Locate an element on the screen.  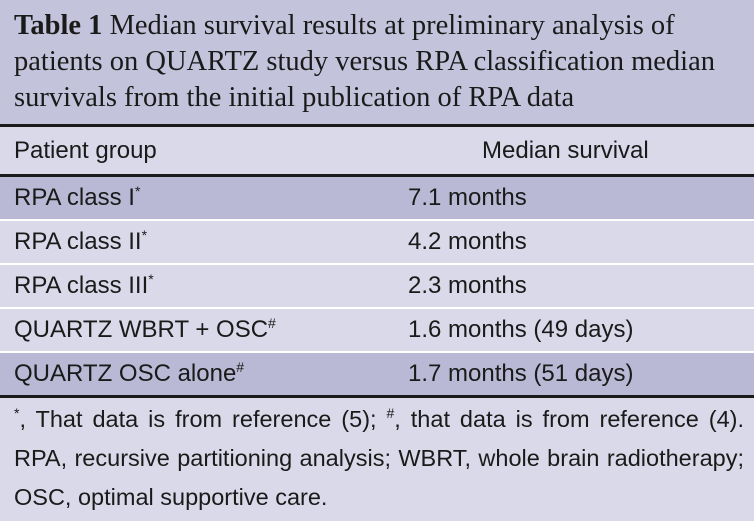
median-survival-cell: 1.7 months (51 days) is located at coordinates (521, 373).